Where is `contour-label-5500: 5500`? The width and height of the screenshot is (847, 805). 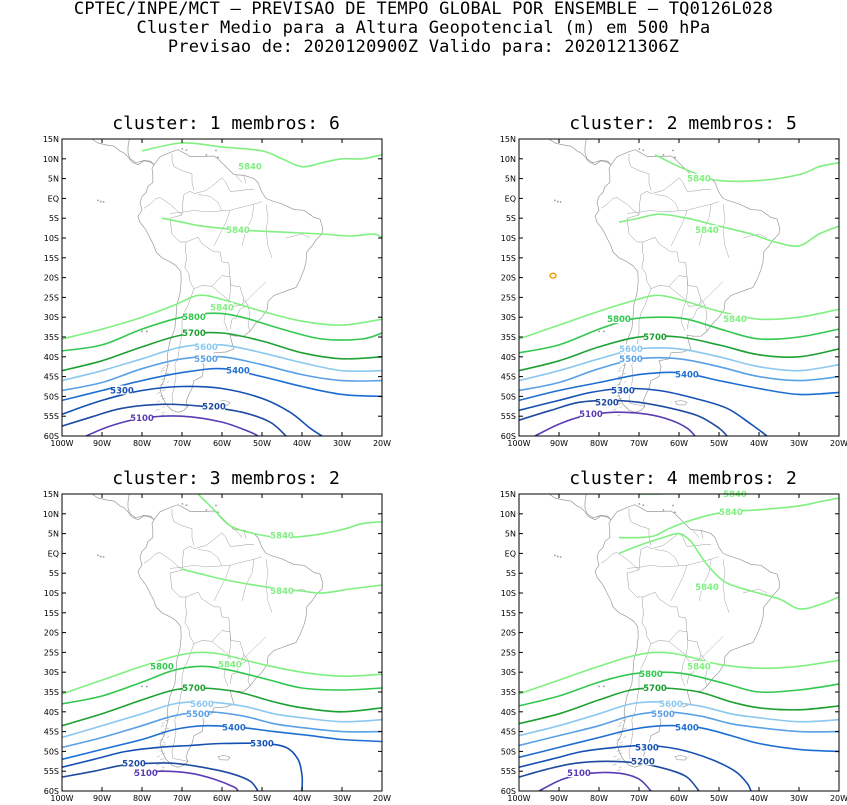 contour-label-5500: 5500 is located at coordinates (631, 360).